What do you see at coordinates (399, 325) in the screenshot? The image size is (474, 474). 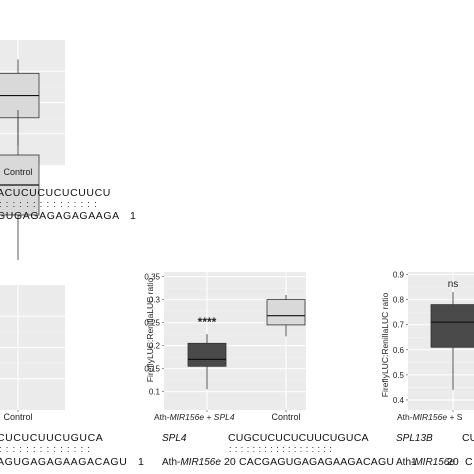 I see `y-tick-label: 0.7` at bounding box center [399, 325].